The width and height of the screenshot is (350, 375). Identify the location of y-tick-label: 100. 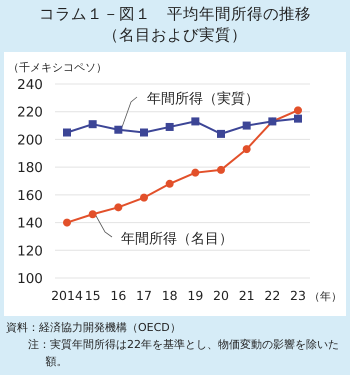
(30, 279).